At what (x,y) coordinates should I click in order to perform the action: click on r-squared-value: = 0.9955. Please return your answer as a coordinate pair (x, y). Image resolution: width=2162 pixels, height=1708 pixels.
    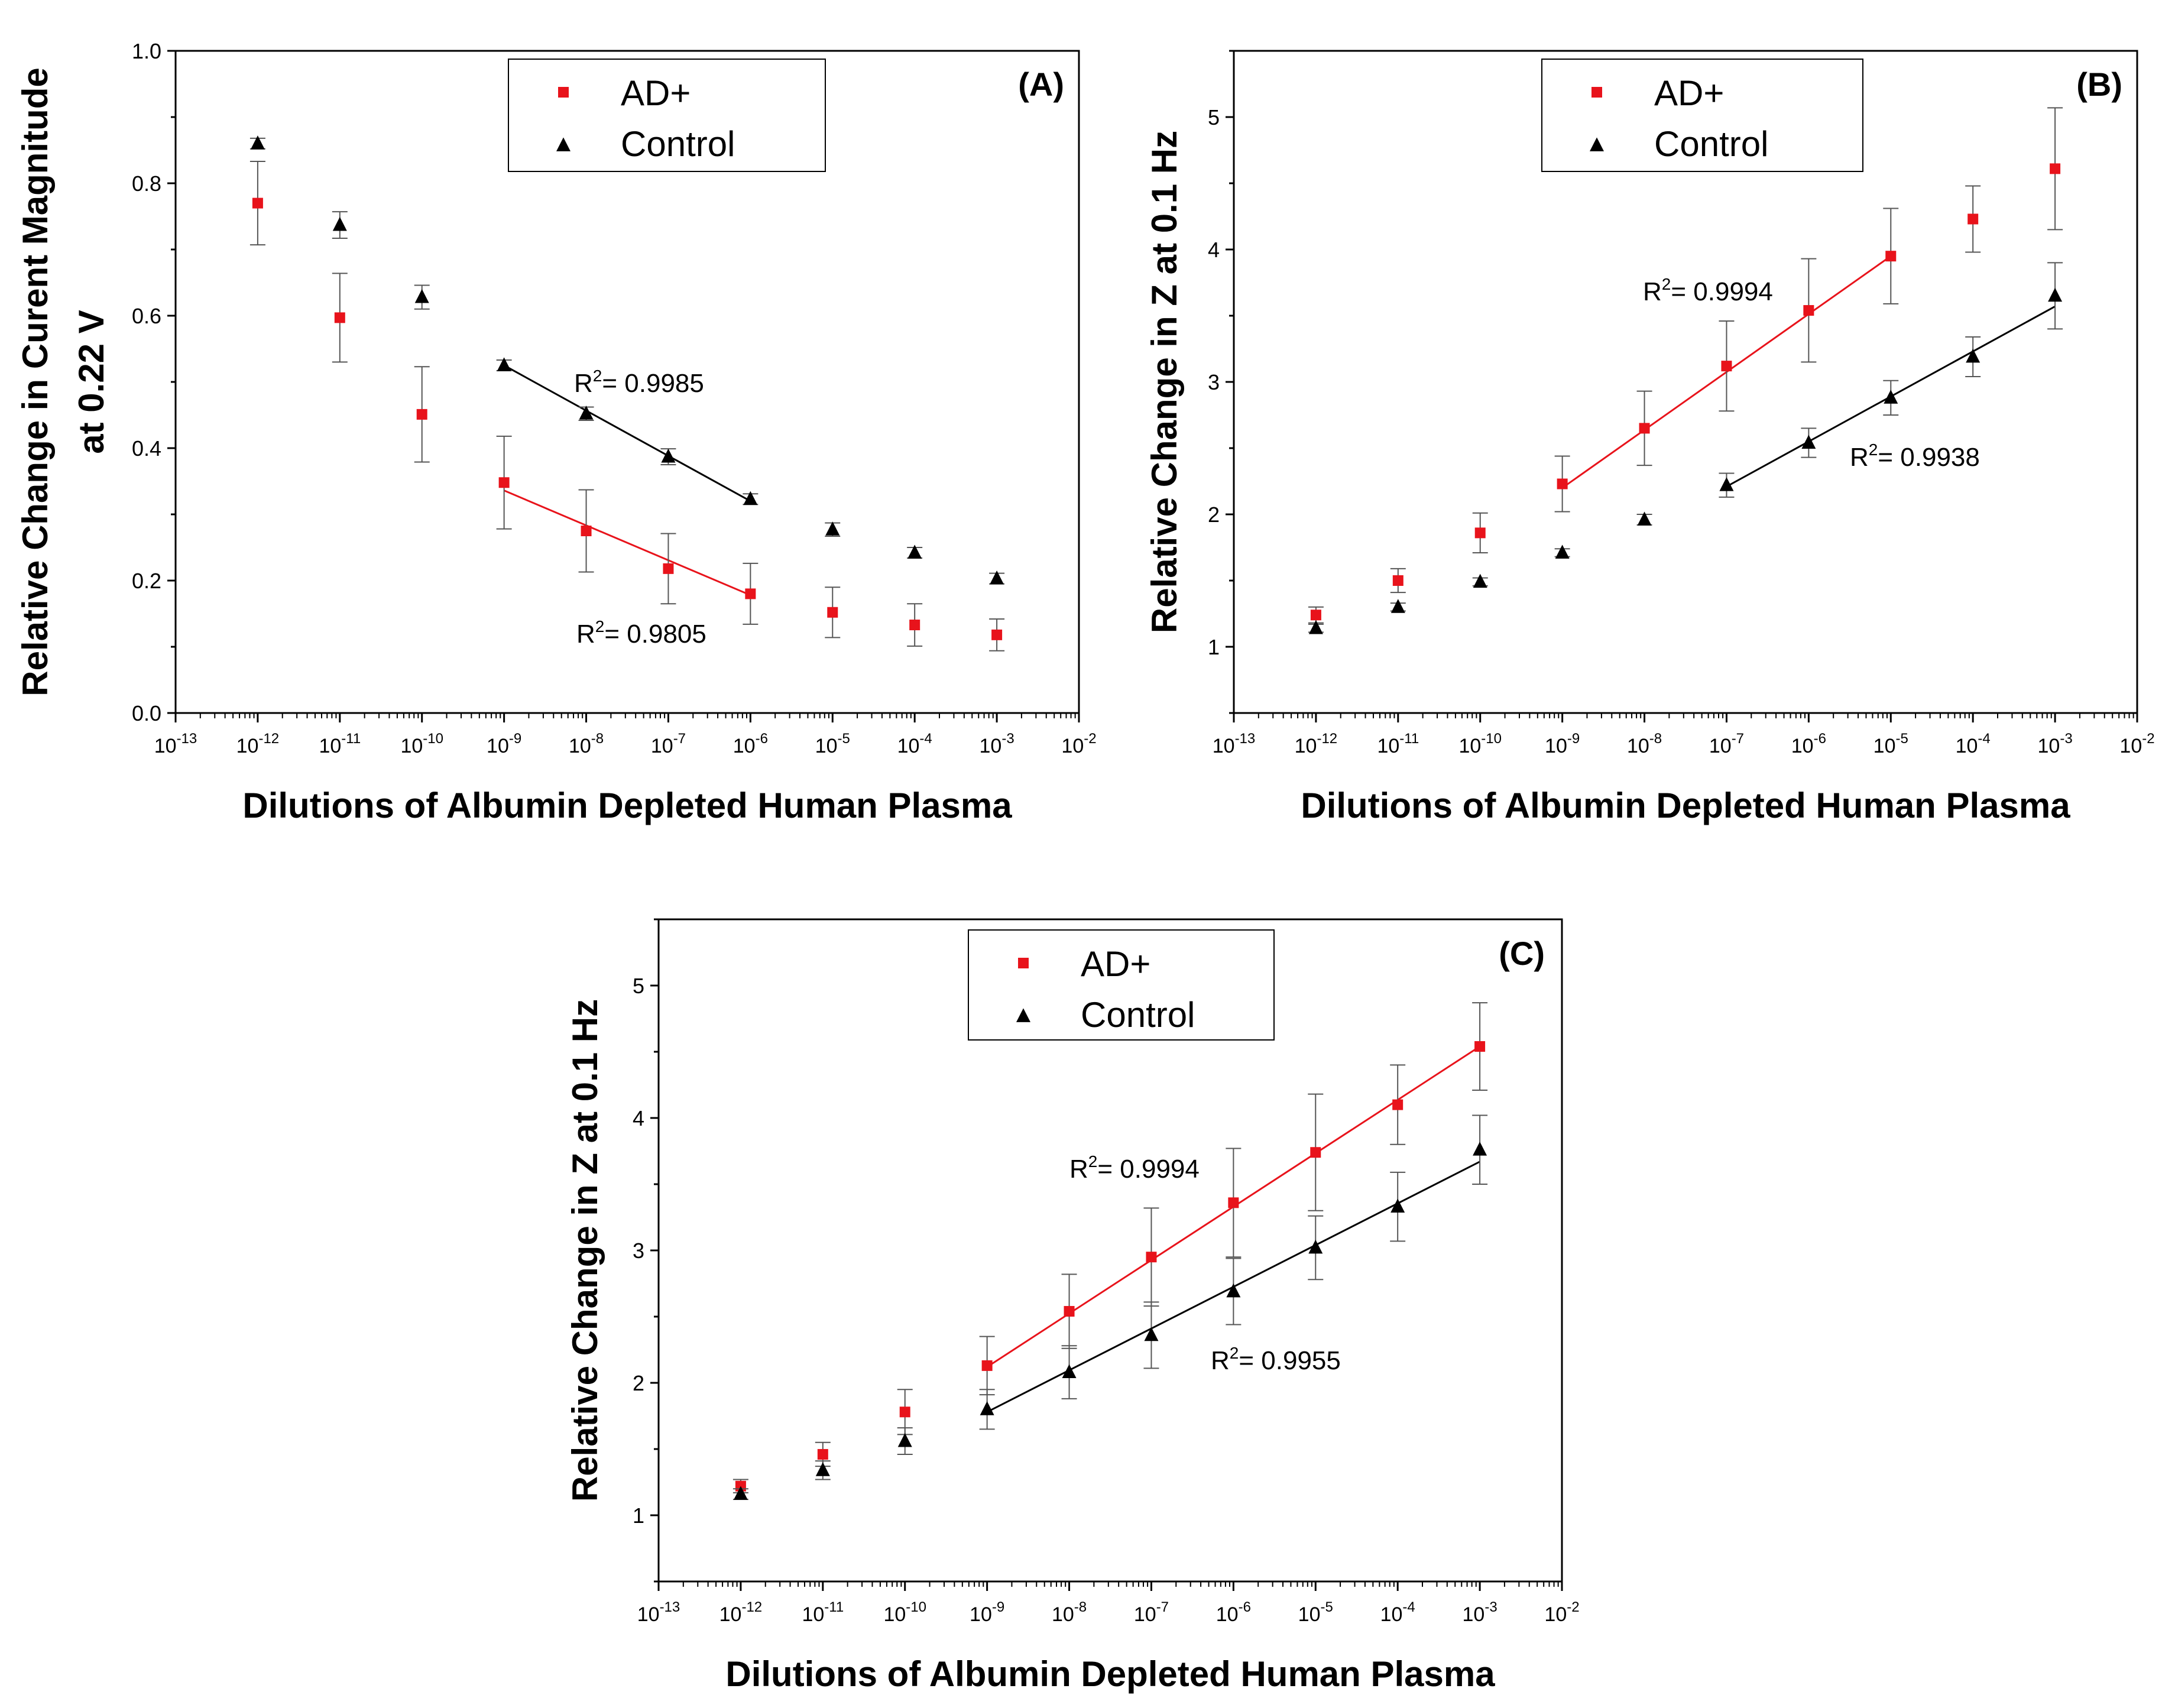
    Looking at the image, I should click on (1290, 1360).